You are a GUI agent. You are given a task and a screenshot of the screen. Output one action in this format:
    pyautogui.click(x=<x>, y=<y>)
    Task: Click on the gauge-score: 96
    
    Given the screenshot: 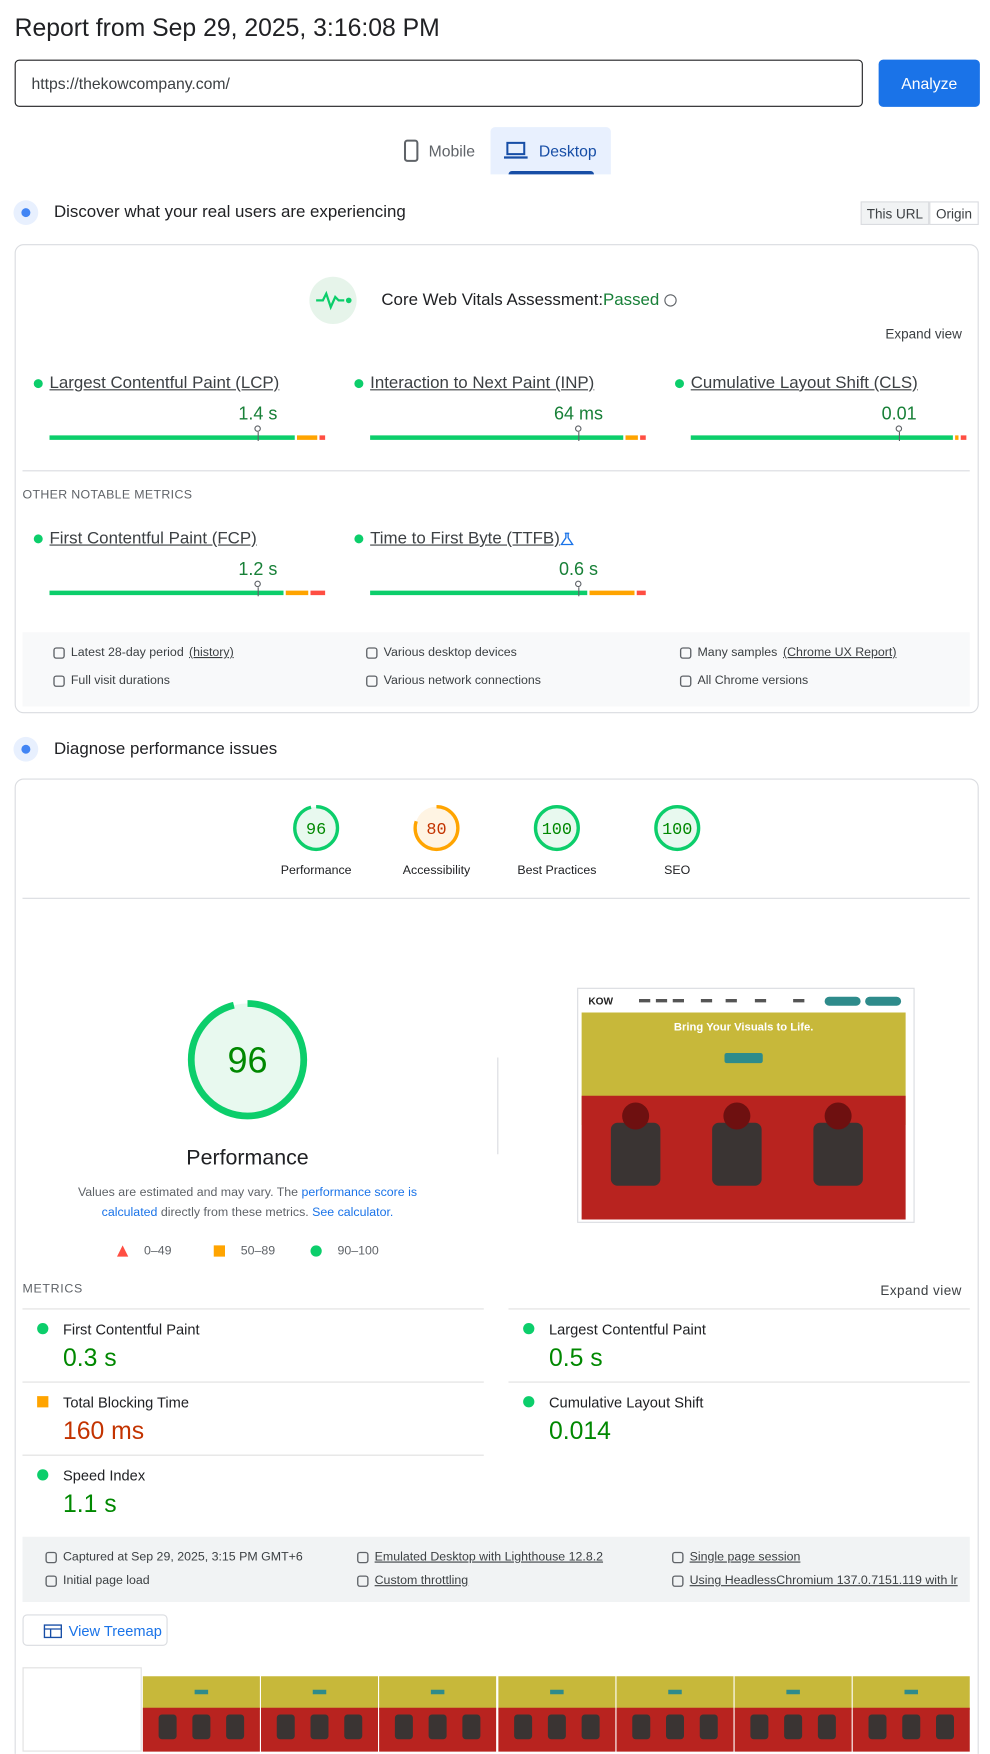 What is the action you would take?
    pyautogui.click(x=247, y=1060)
    